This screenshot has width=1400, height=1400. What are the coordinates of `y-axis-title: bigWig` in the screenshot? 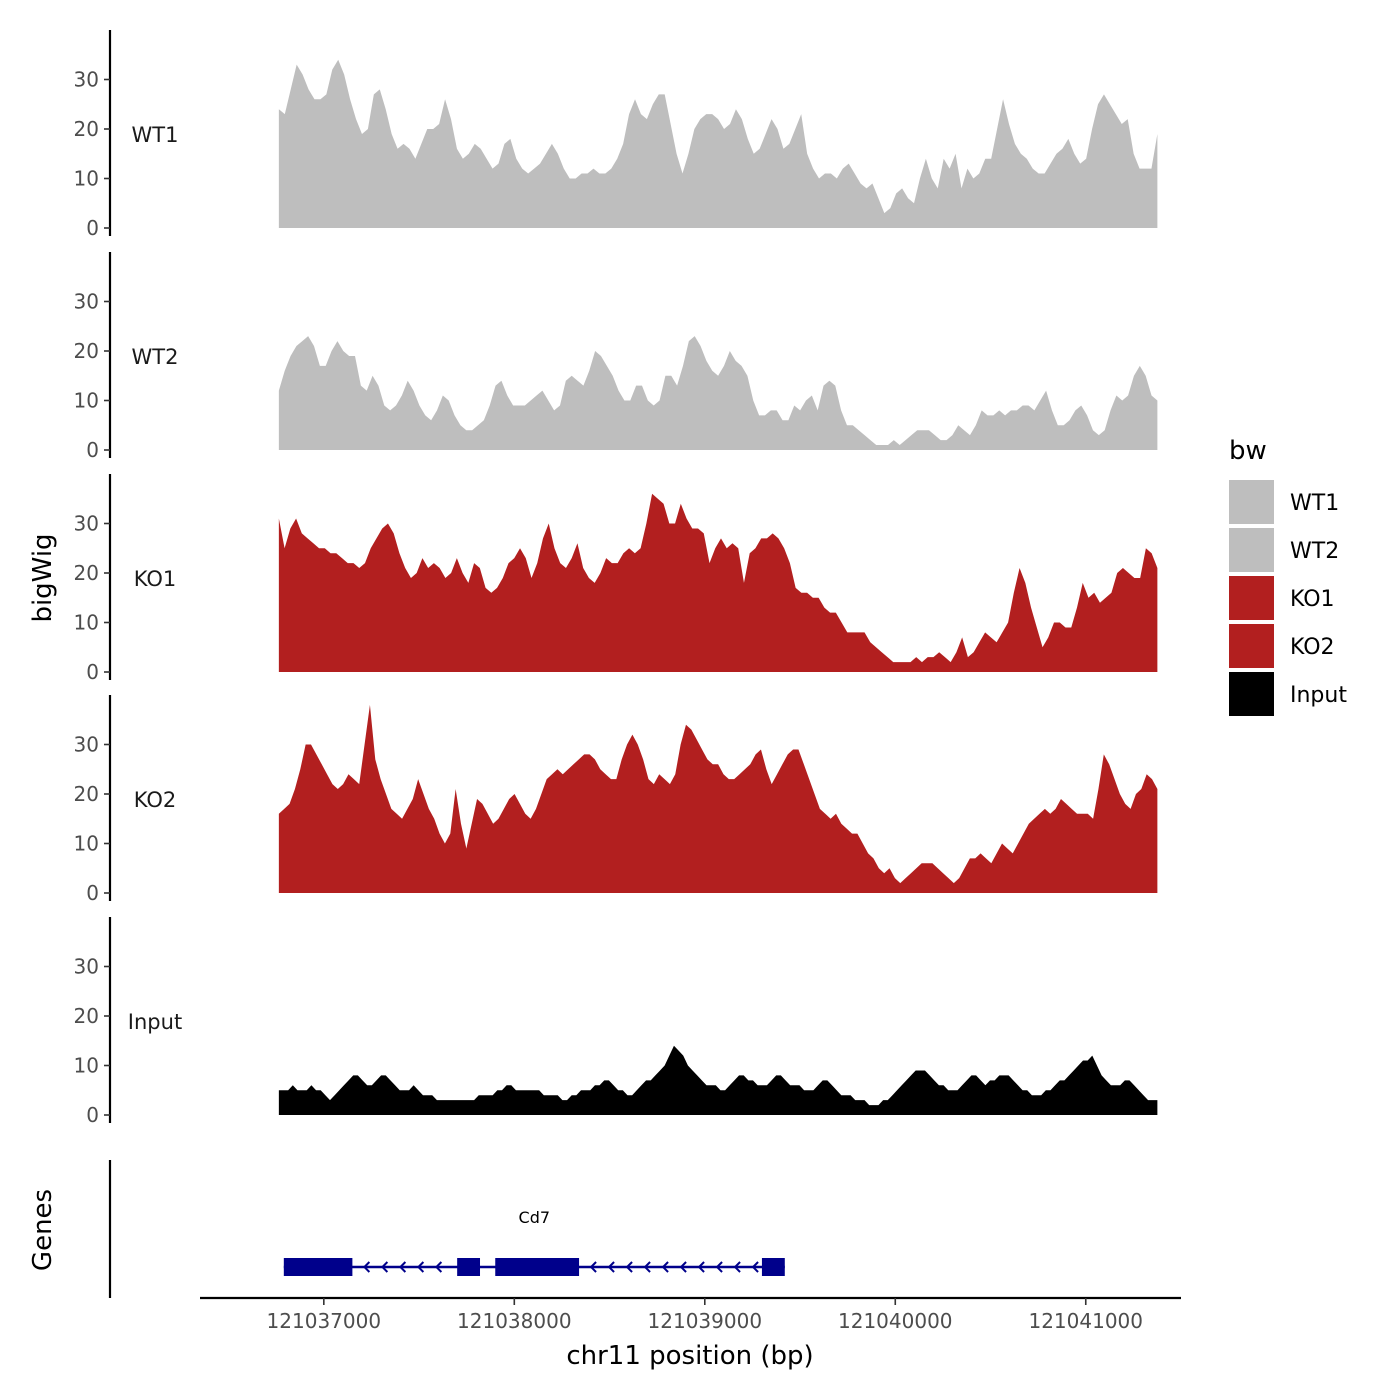 It's located at (43, 577).